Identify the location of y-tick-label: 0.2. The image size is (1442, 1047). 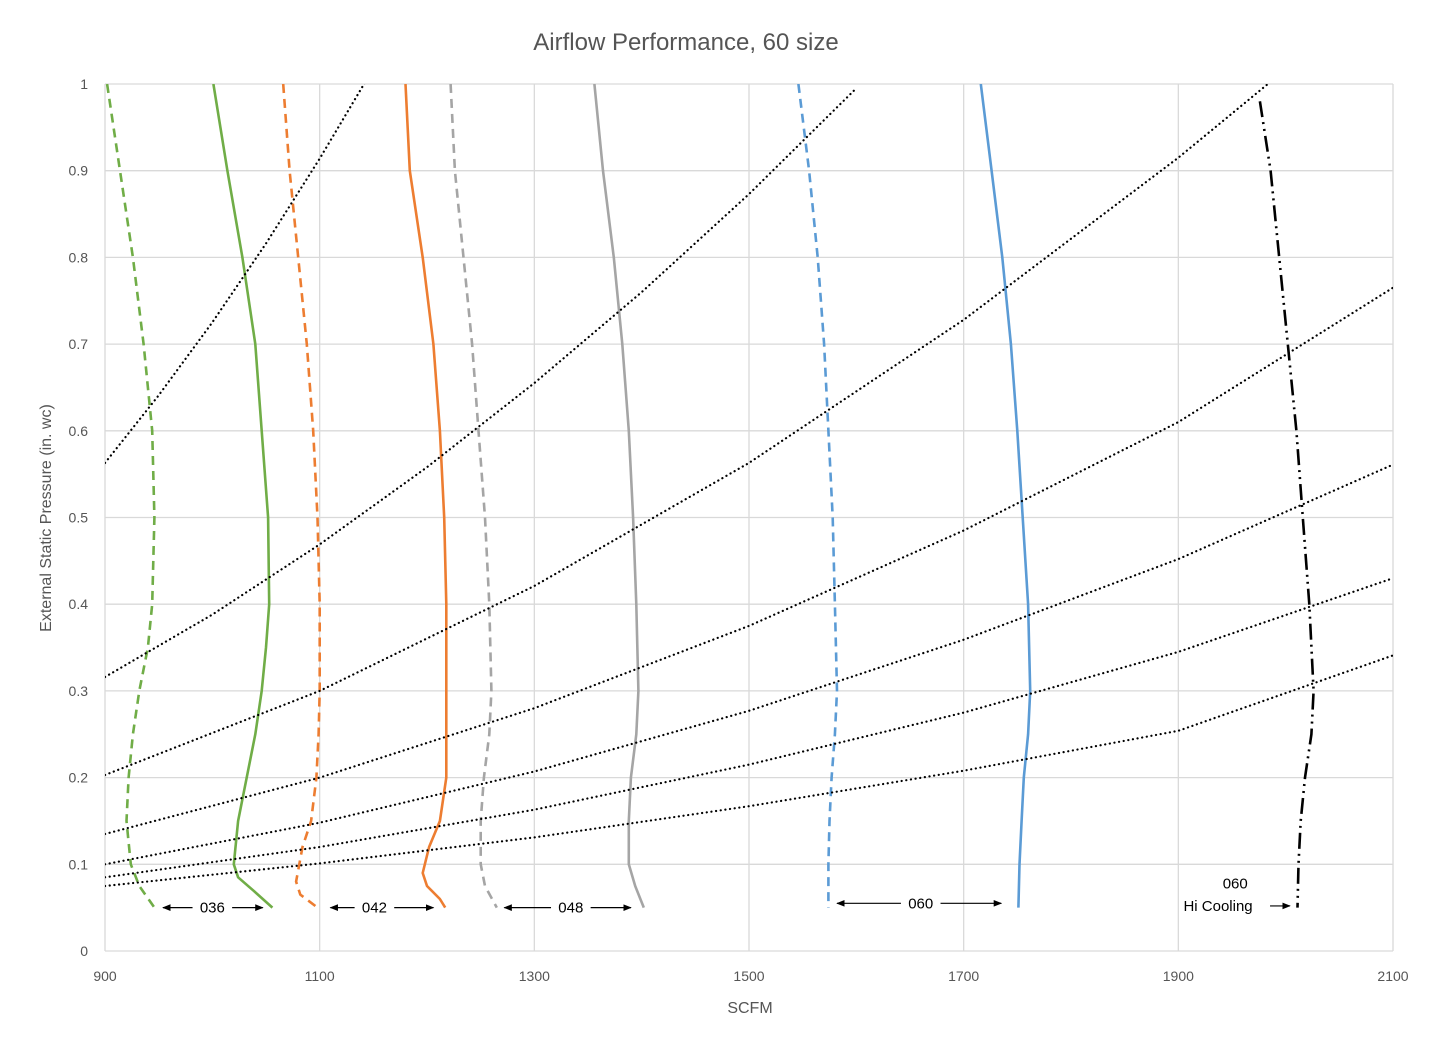
(79, 778).